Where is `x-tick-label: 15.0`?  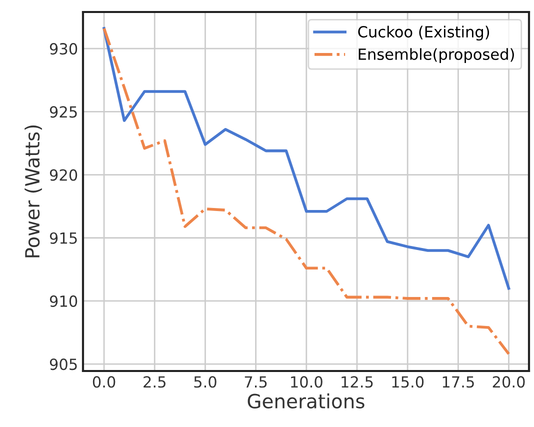
x-tick-label: 15.0 is located at coordinates (408, 382).